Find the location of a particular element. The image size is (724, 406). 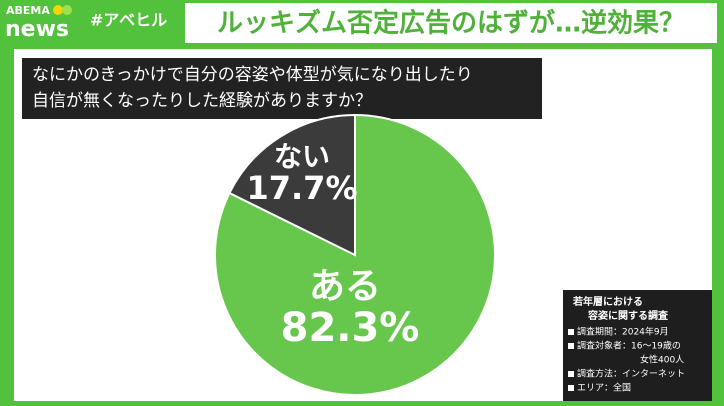

note-item: エリア：全国 is located at coordinates (604, 388).